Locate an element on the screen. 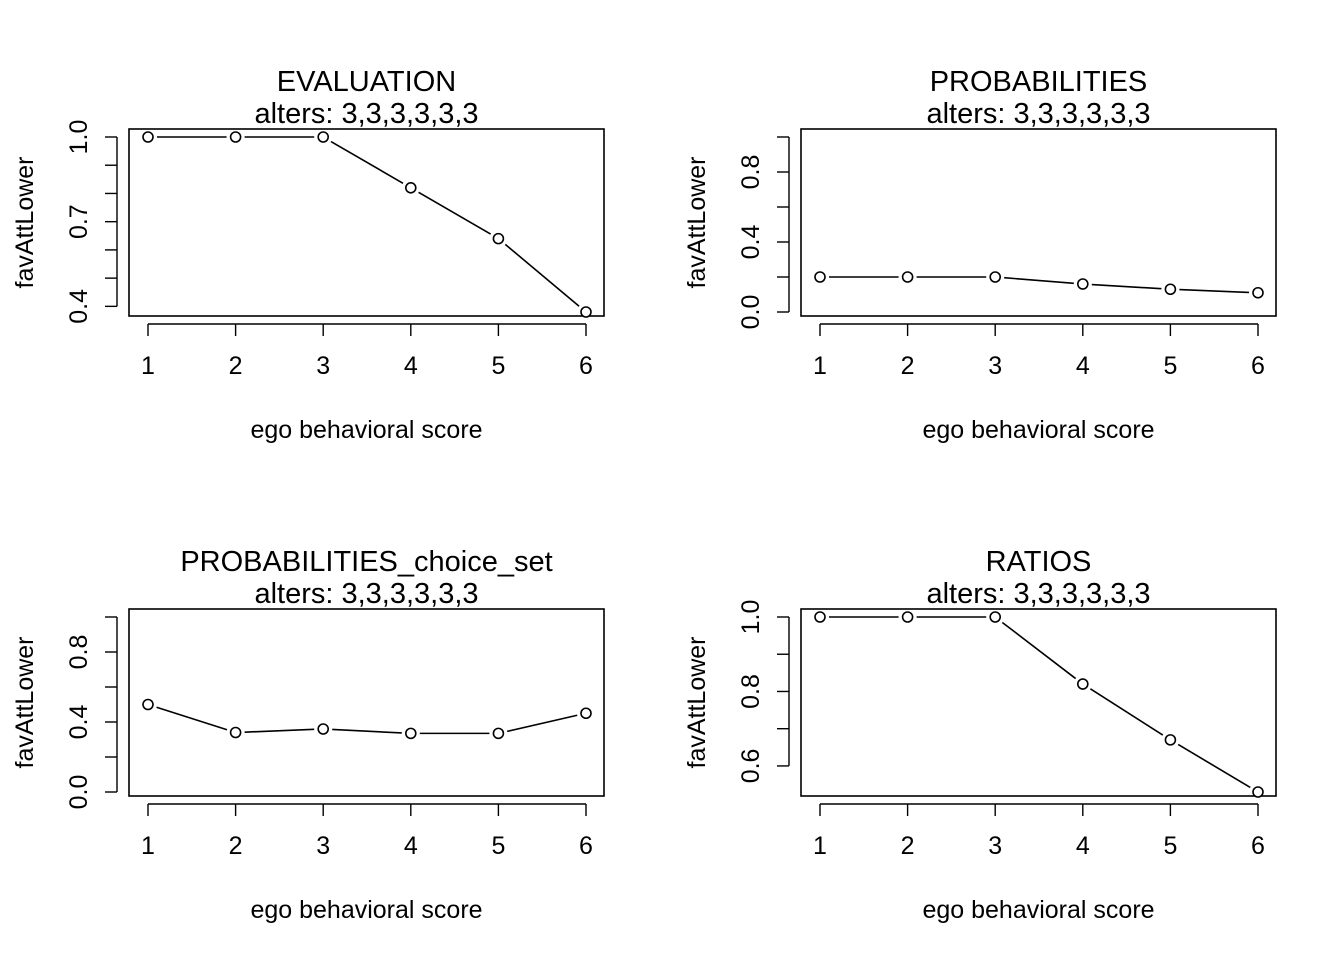 The width and height of the screenshot is (1344, 960). y-tick-label: 0.6 is located at coordinates (751, 766).